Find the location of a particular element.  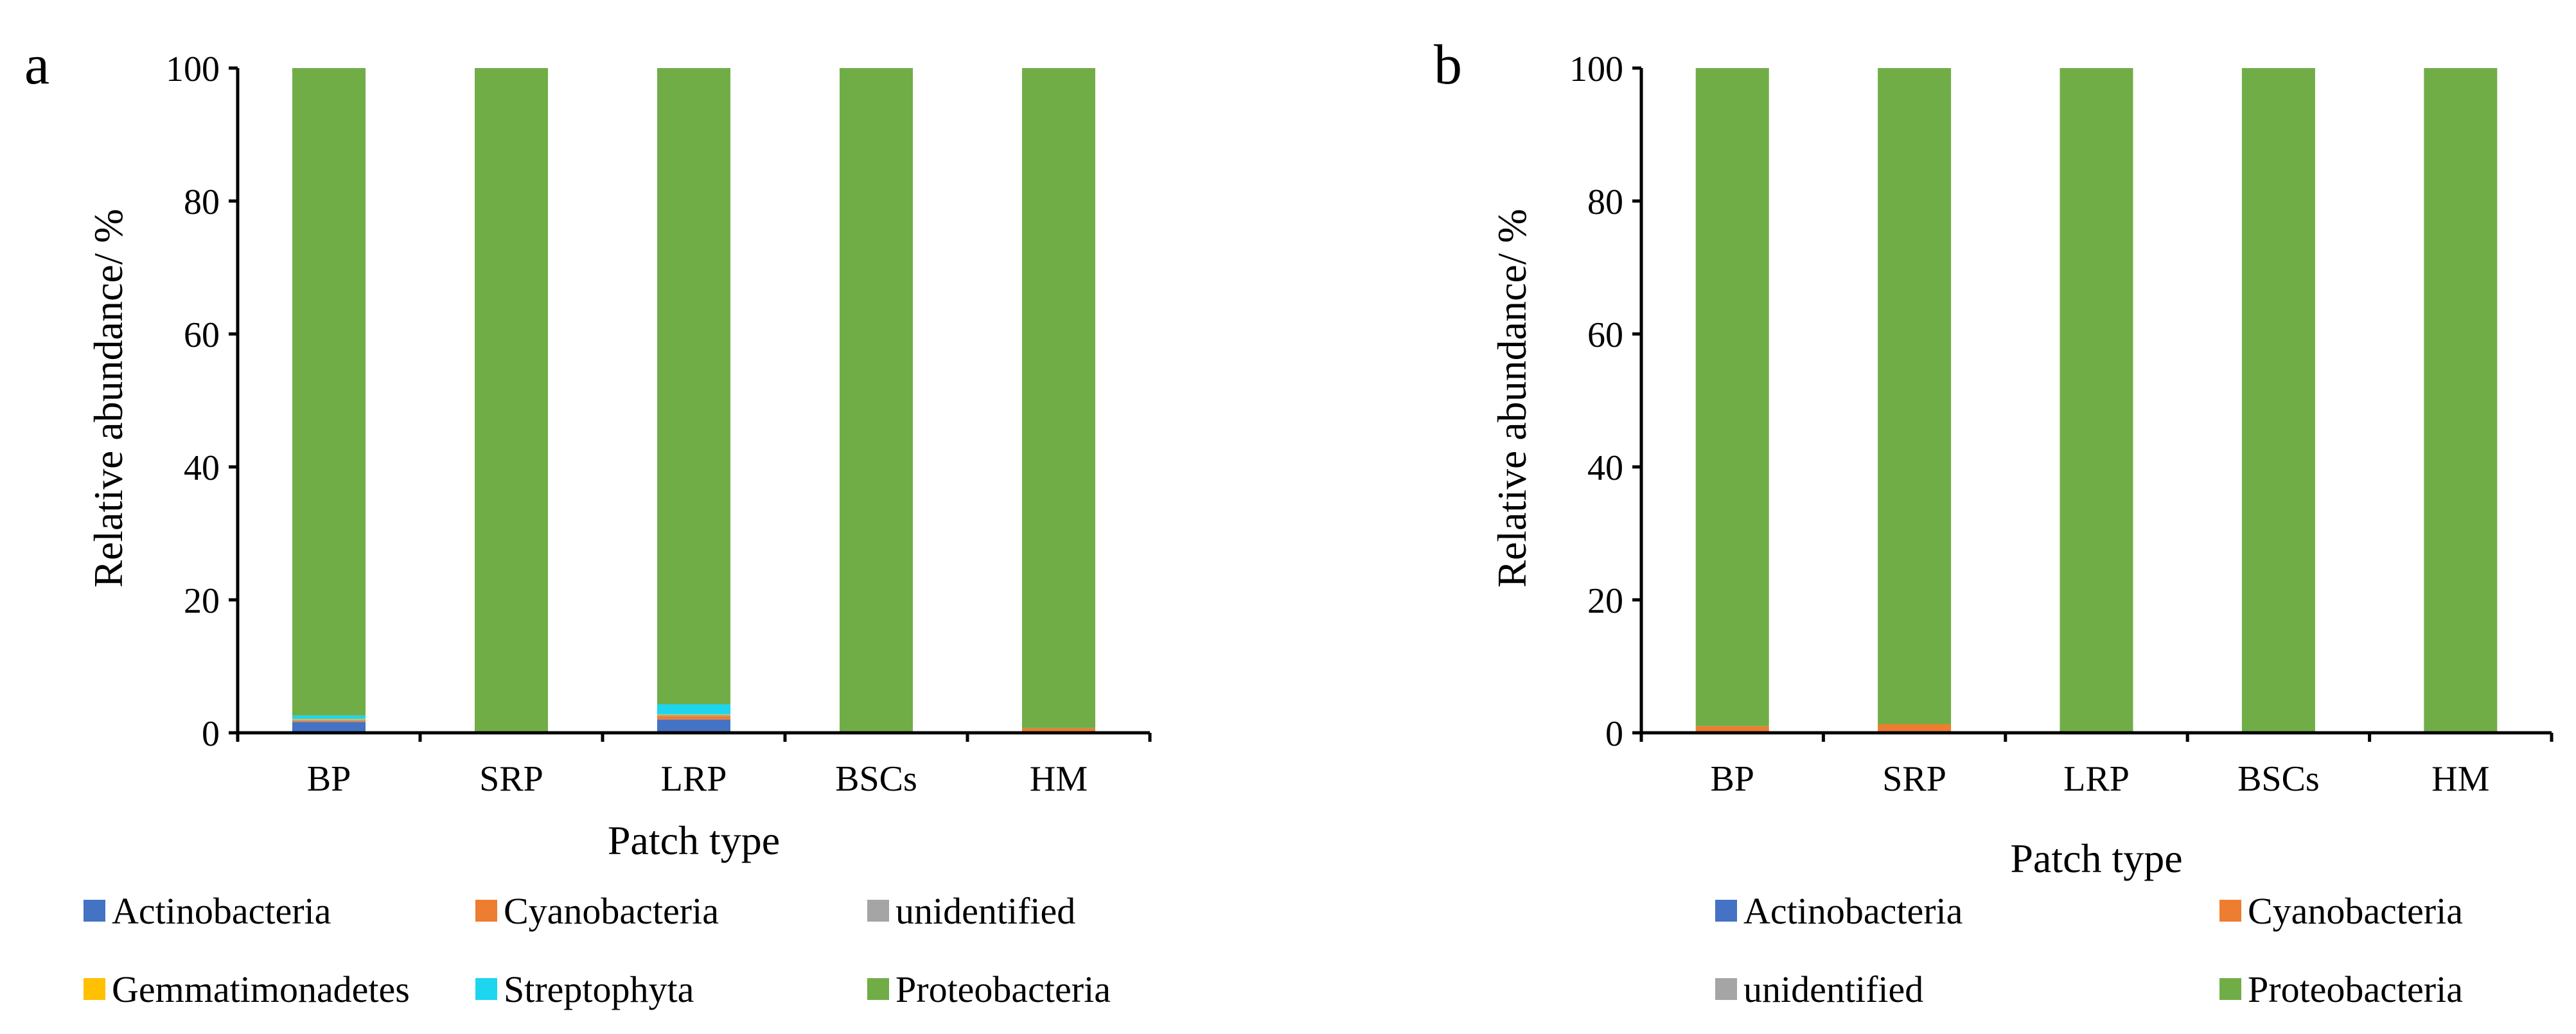

legend-item: Gemmatimonadetes is located at coordinates (247, 989).